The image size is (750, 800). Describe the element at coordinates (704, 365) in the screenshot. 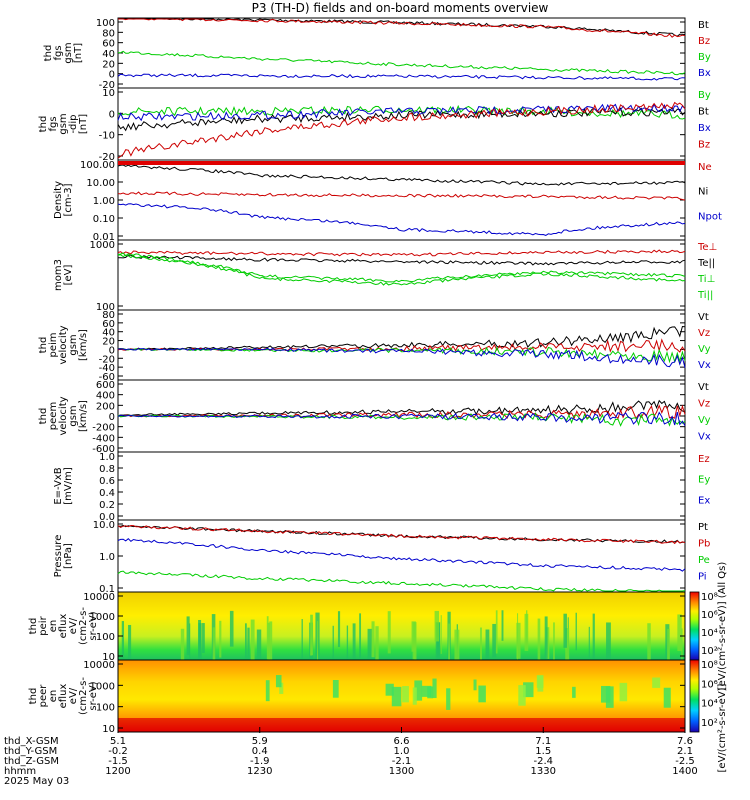

I see `legend-entry: Vx` at that location.